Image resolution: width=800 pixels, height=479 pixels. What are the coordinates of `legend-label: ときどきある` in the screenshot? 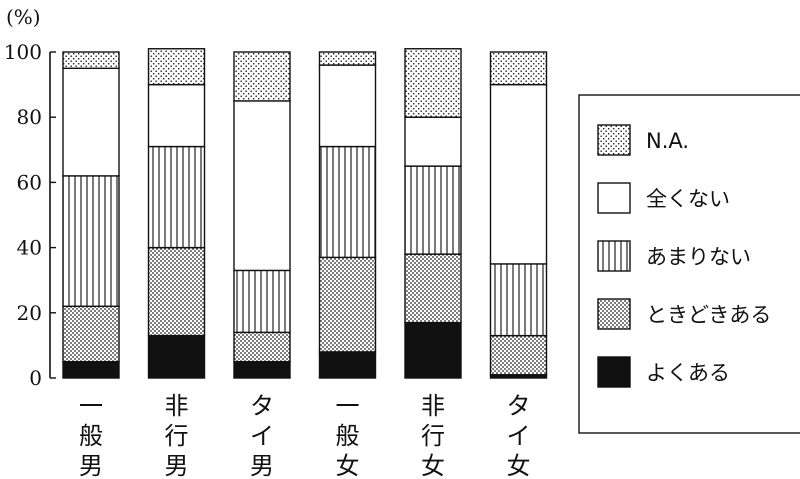 It's located at (708, 315).